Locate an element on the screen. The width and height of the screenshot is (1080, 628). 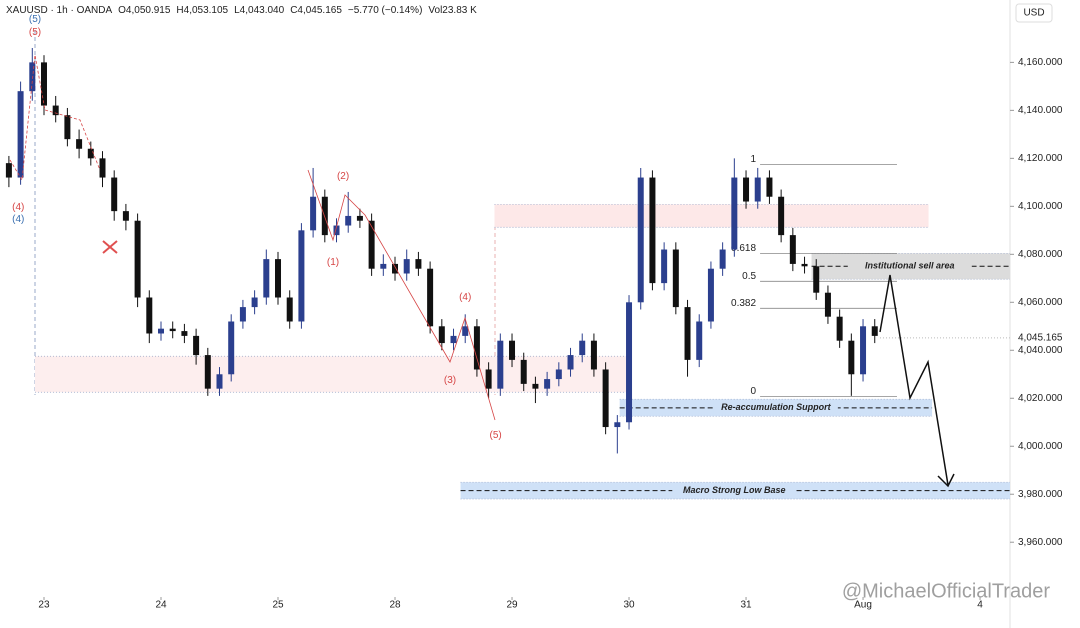
y-tick-label: 4,080.000 is located at coordinates (1040, 254).